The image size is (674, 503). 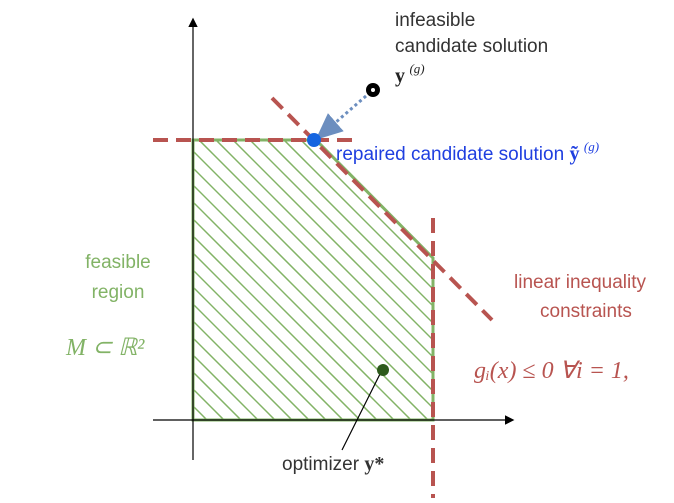 What do you see at coordinates (382, 209) in the screenshot?
I see `constraint-line-diagonal` at bounding box center [382, 209].